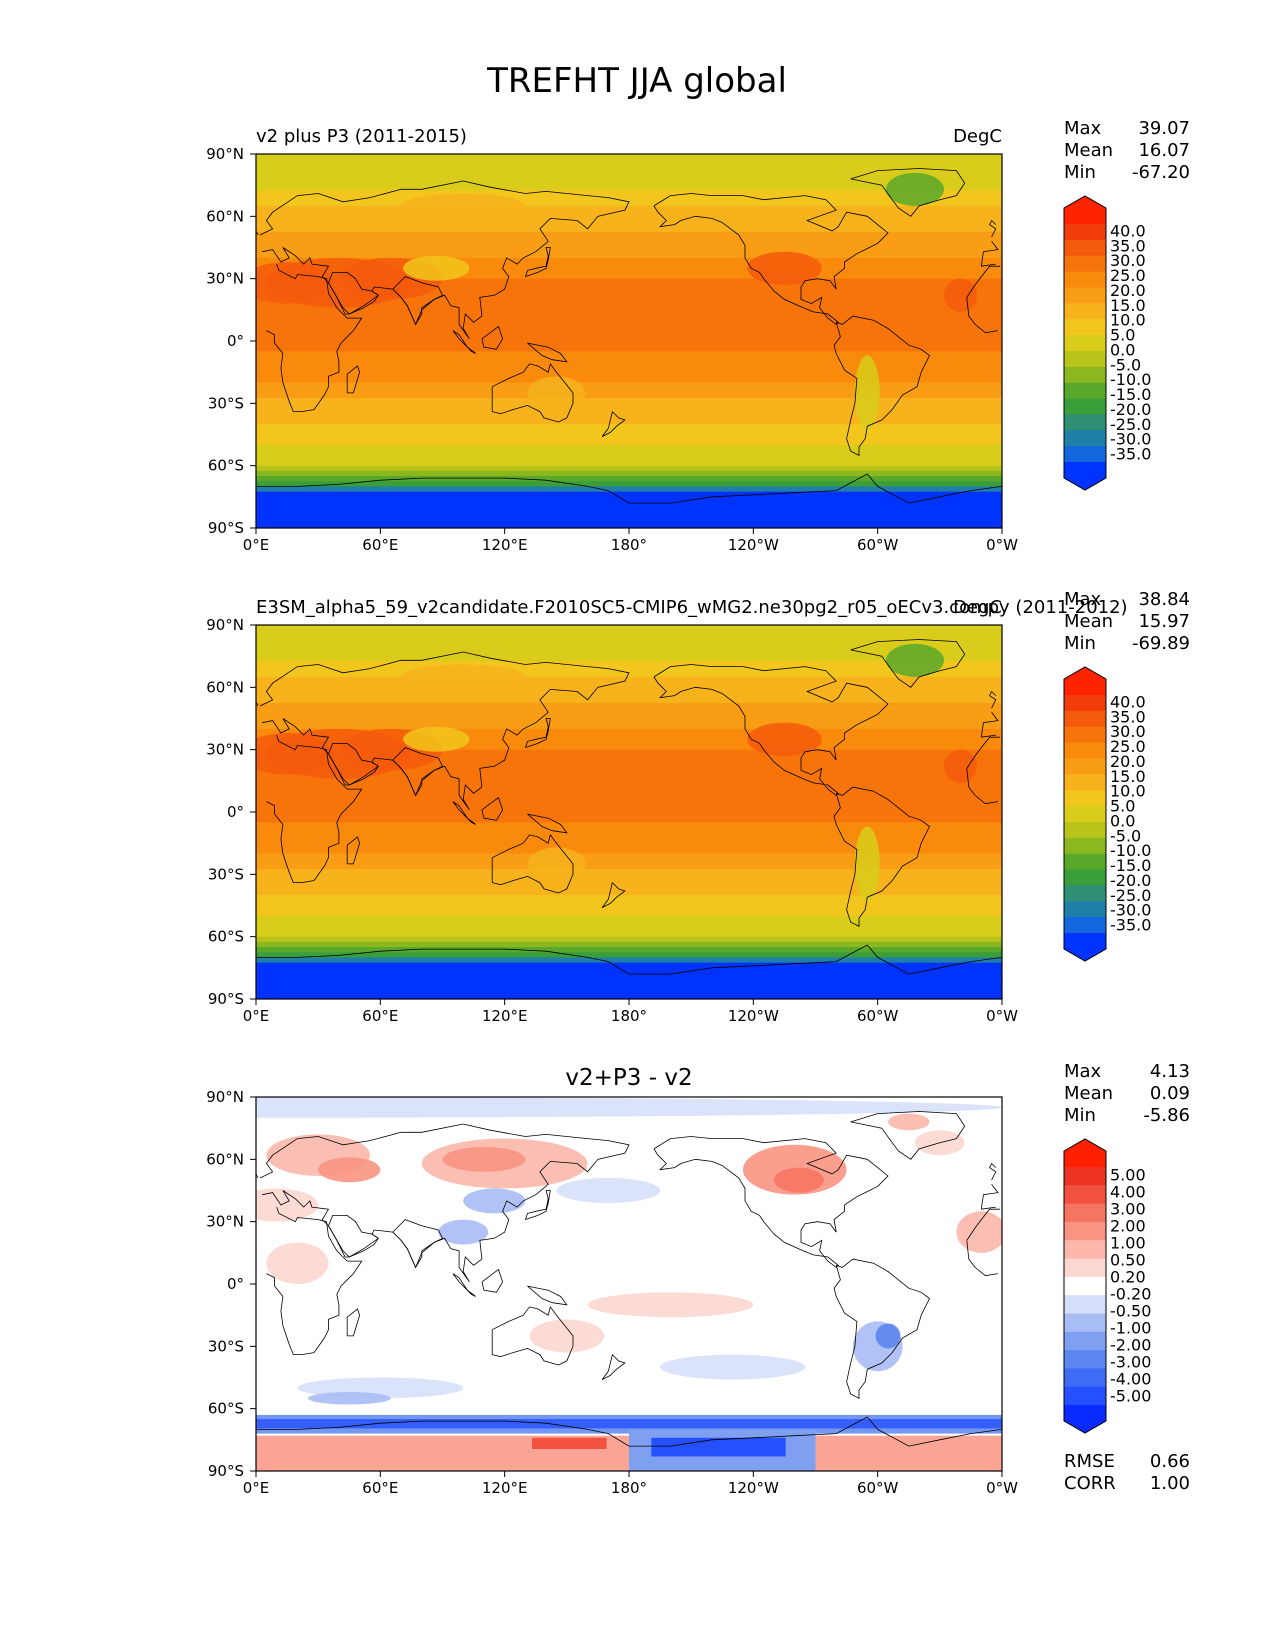  What do you see at coordinates (1085, 814) in the screenshot?
I see `colorbar-outline` at bounding box center [1085, 814].